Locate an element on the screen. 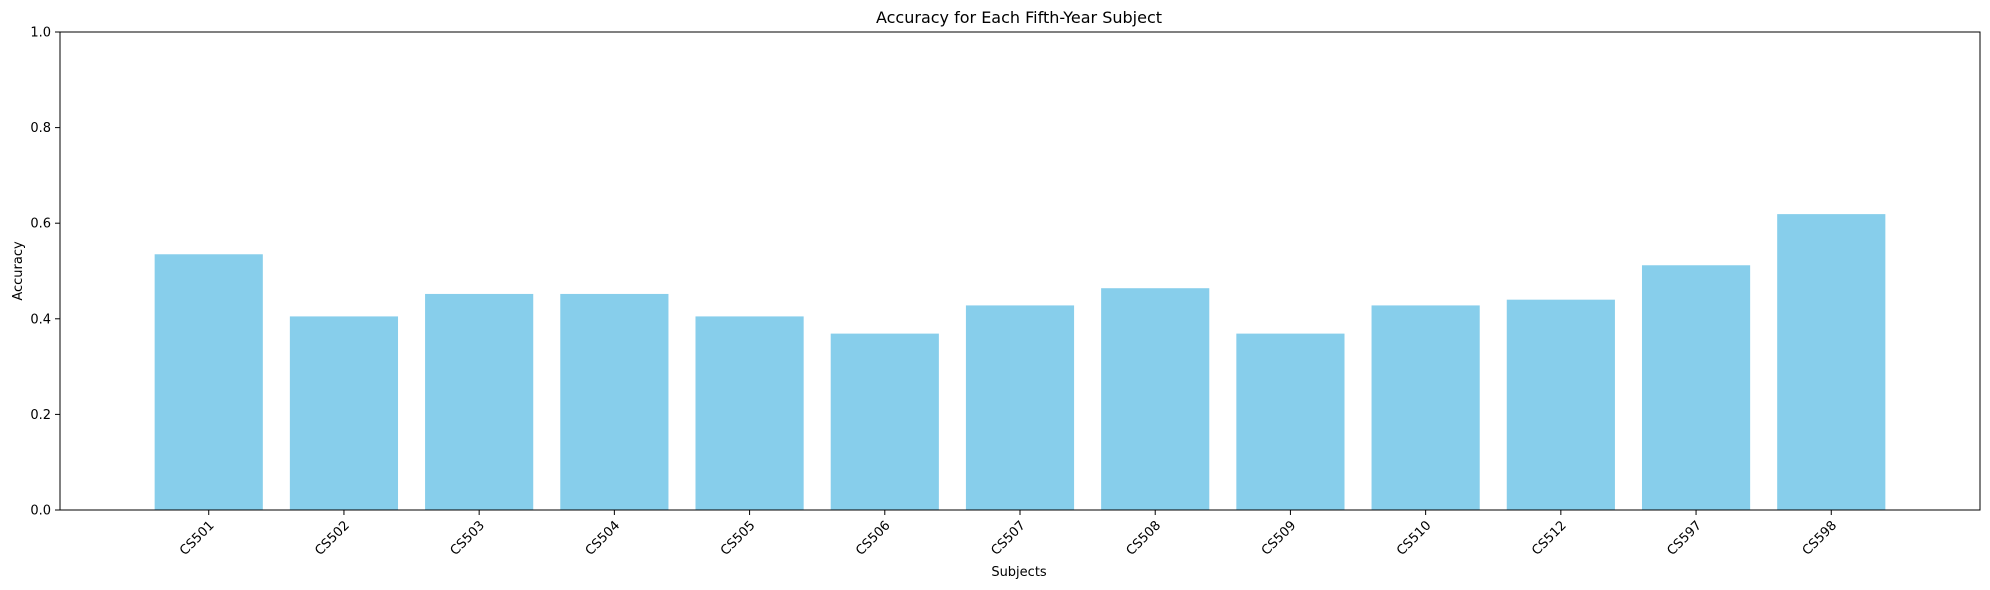 Image resolution: width=1990 pixels, height=590 pixels. x-tick-label: CS508 is located at coordinates (1144, 538).